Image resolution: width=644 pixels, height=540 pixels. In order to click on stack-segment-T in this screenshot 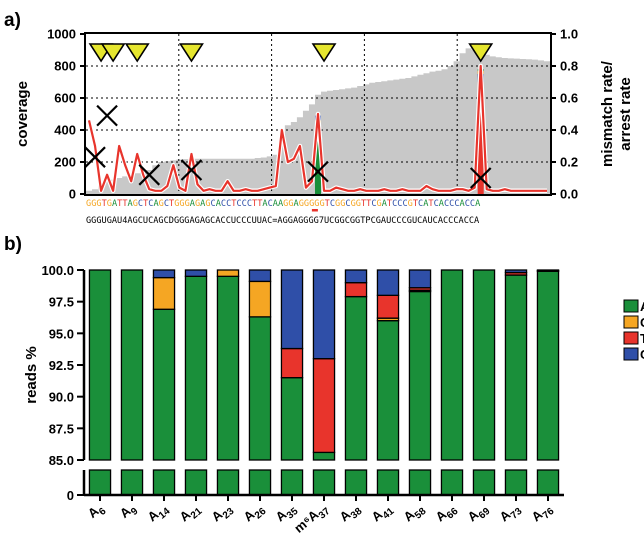, I will do `click(480, 138)`.